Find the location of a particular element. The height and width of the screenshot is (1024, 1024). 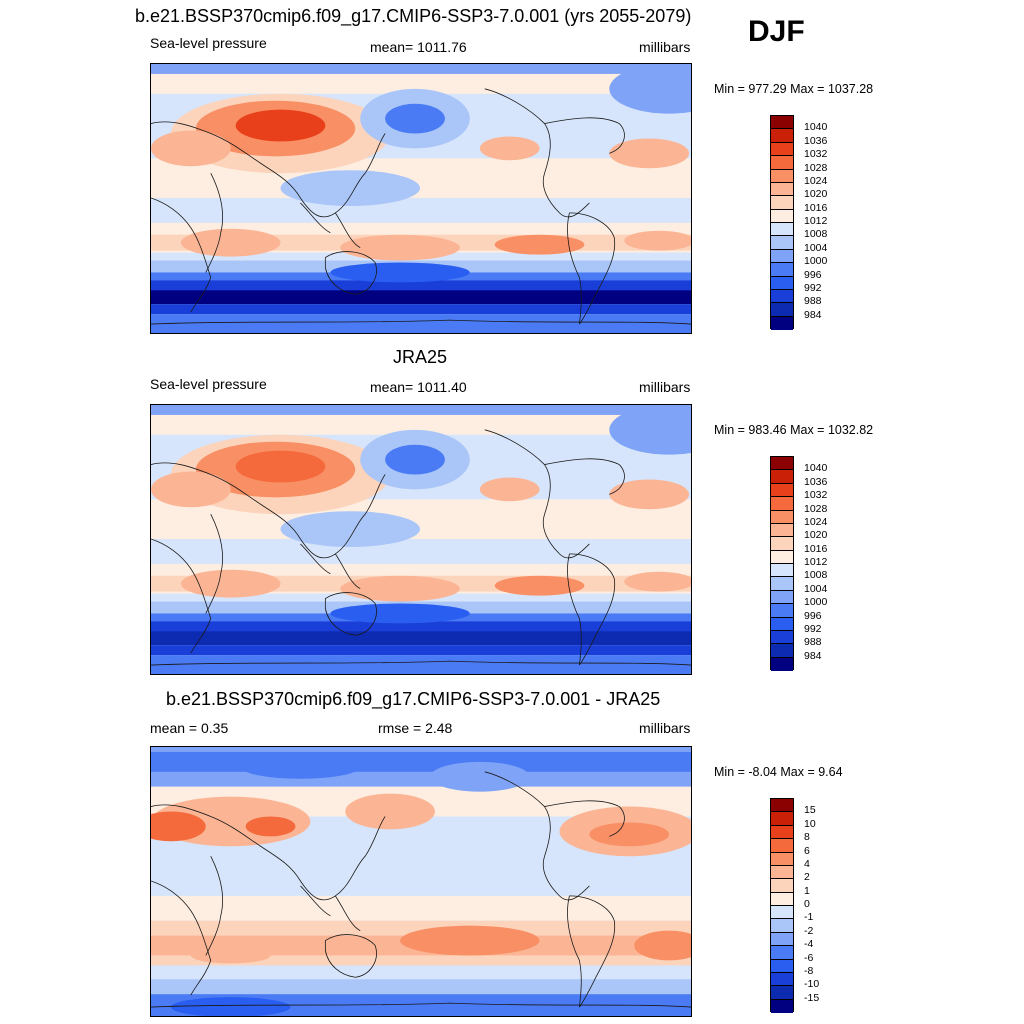

panel-1-units-label: millibars is located at coordinates (665, 47).